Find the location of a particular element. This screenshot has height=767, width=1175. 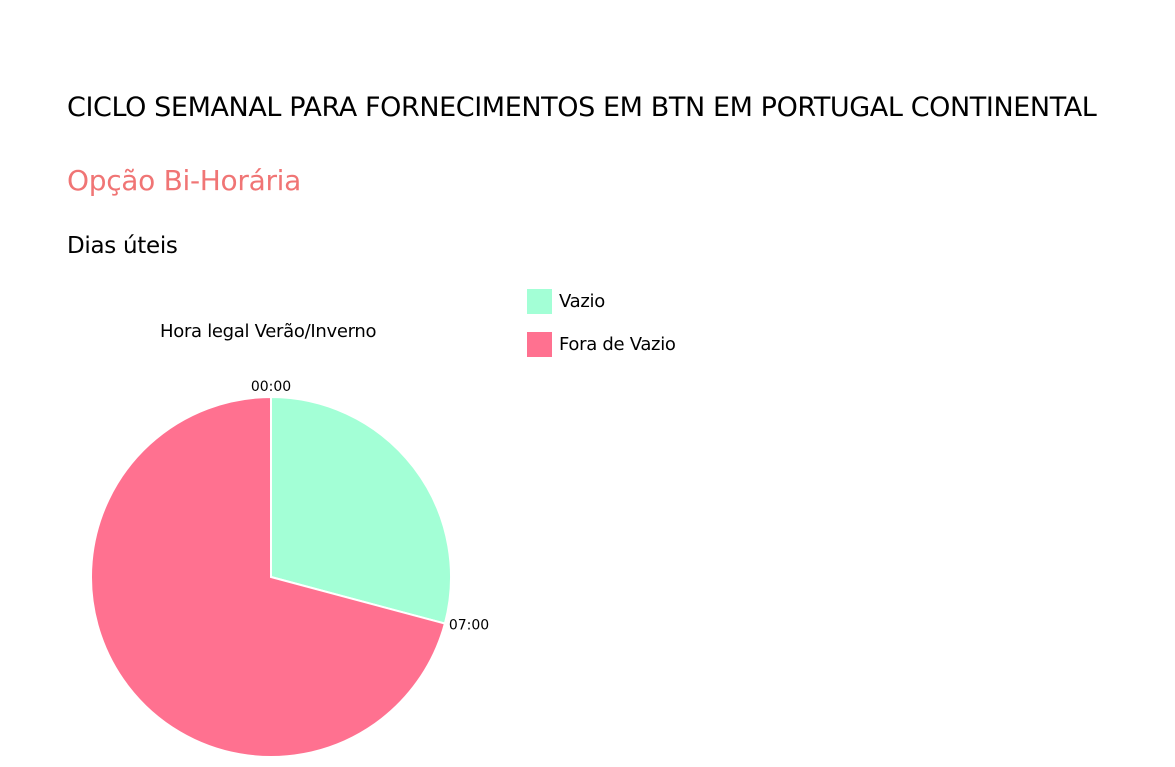

legend-item-vazio: Vazio is located at coordinates (601, 301).